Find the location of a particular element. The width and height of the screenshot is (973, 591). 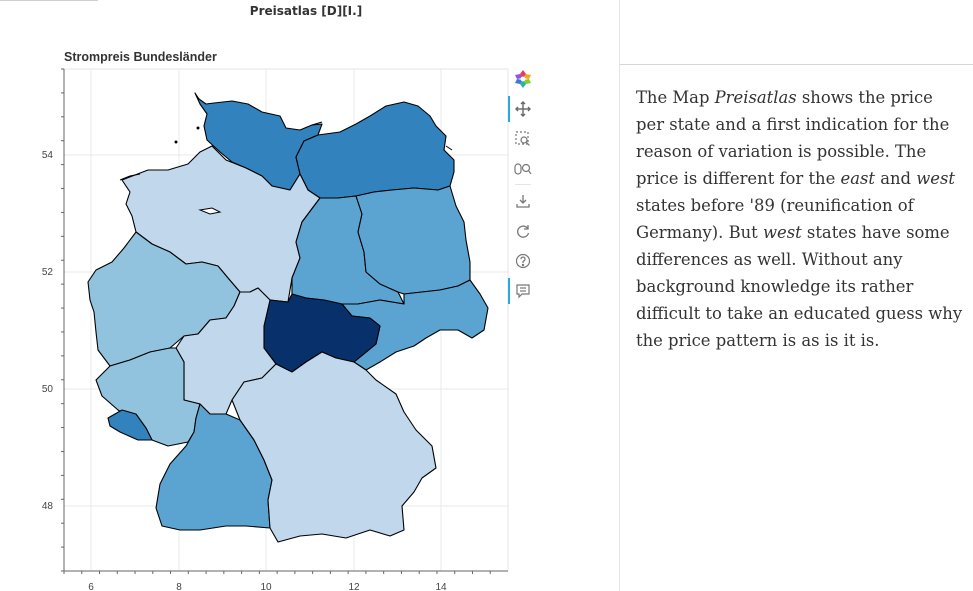

desc-emphasis-preisatlas: Preisatlas is located at coordinates (755, 97).